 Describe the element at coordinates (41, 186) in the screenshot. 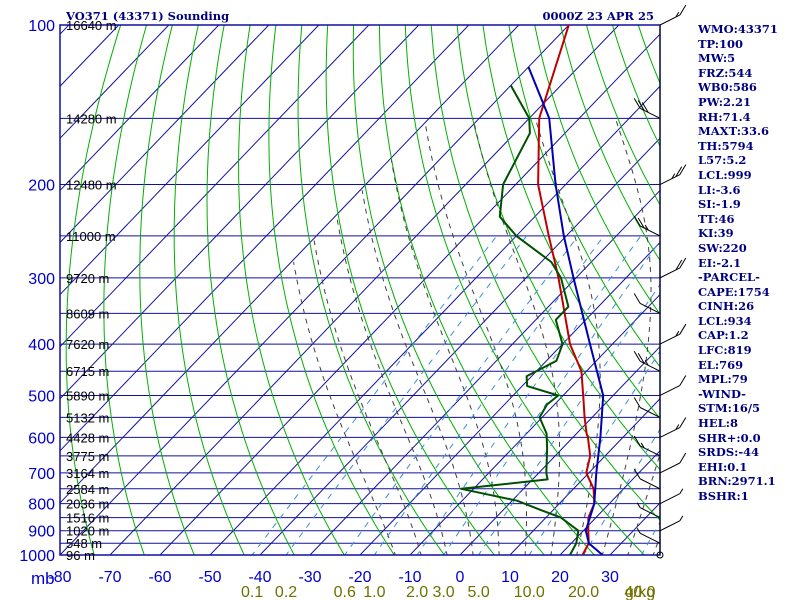

I see `pressure-tick-label: 200` at that location.